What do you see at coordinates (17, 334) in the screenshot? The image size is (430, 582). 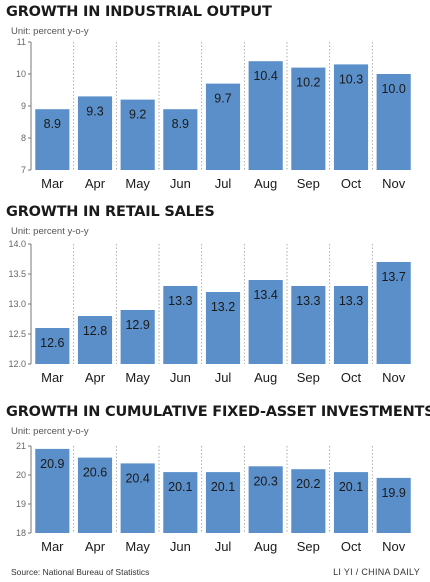 I see `y-tick-label: 12.5` at bounding box center [17, 334].